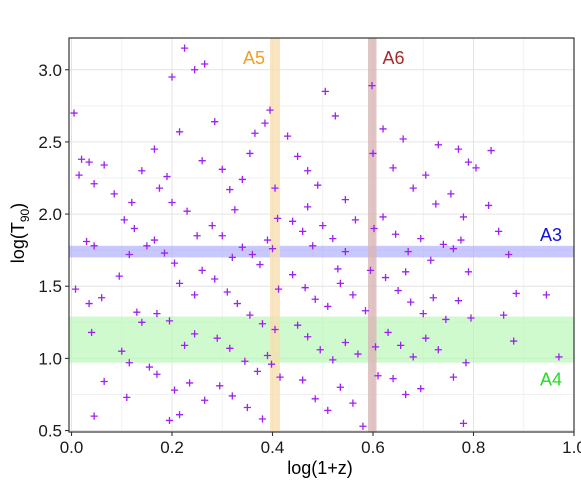  I want to click on band-a5, so click(275, 235).